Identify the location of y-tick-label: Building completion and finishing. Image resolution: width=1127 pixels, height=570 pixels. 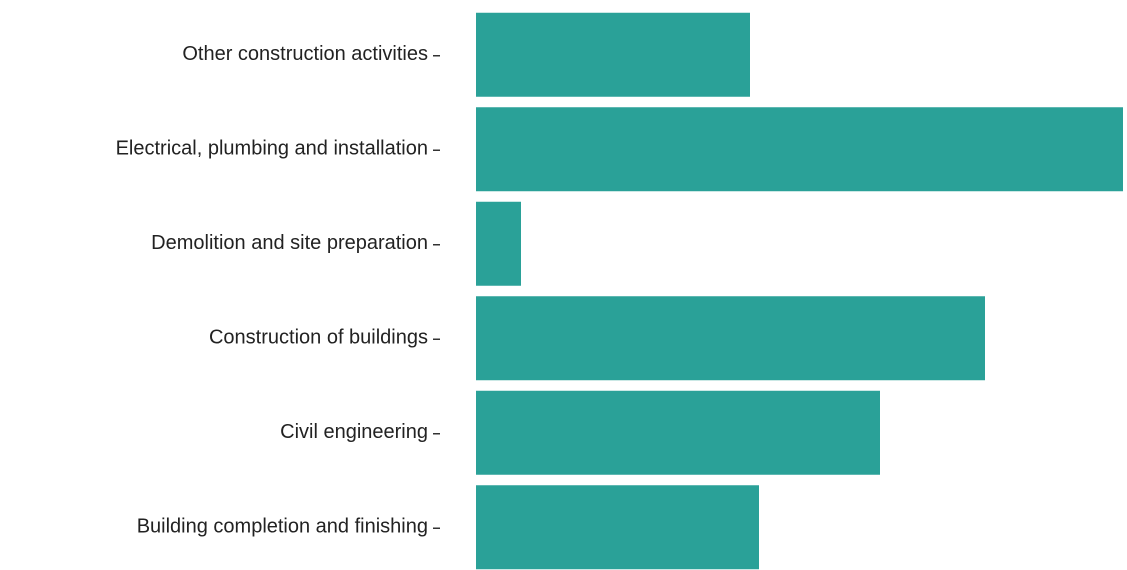
(282, 527).